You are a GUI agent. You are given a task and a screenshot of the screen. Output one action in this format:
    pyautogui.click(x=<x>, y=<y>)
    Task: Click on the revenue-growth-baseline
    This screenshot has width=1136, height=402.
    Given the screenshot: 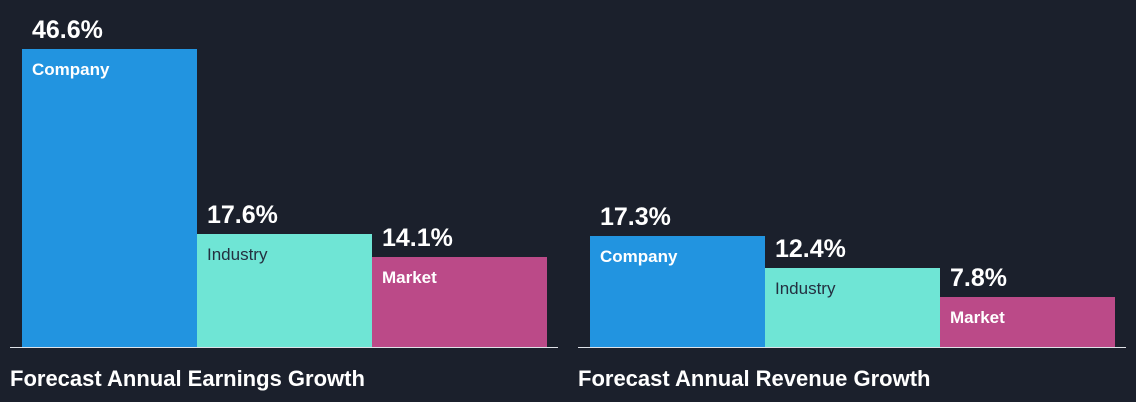 What is the action you would take?
    pyautogui.click(x=852, y=347)
    